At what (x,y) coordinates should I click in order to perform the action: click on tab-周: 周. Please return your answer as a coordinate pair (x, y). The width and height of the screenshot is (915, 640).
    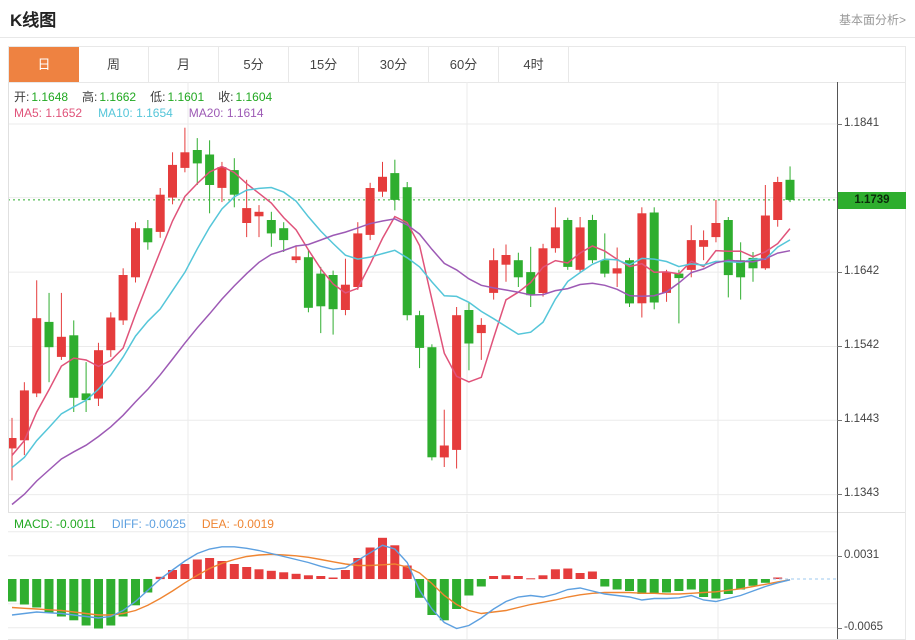
    Looking at the image, I should click on (114, 64).